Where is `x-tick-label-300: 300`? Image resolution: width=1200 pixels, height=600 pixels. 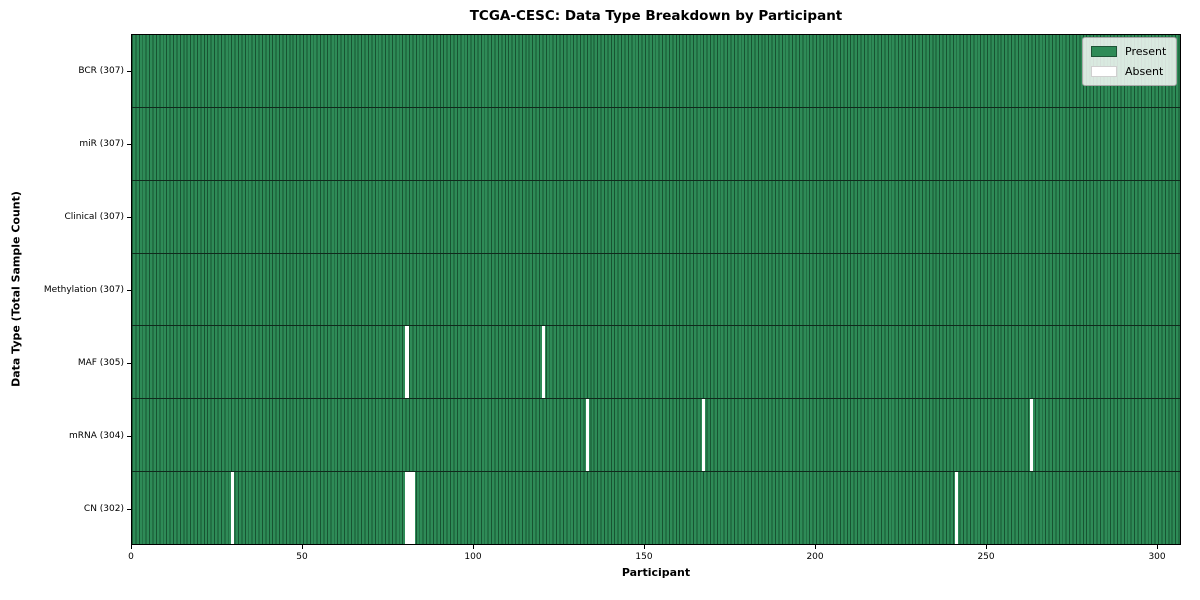 x-tick-label-300: 300 is located at coordinates (1157, 557).